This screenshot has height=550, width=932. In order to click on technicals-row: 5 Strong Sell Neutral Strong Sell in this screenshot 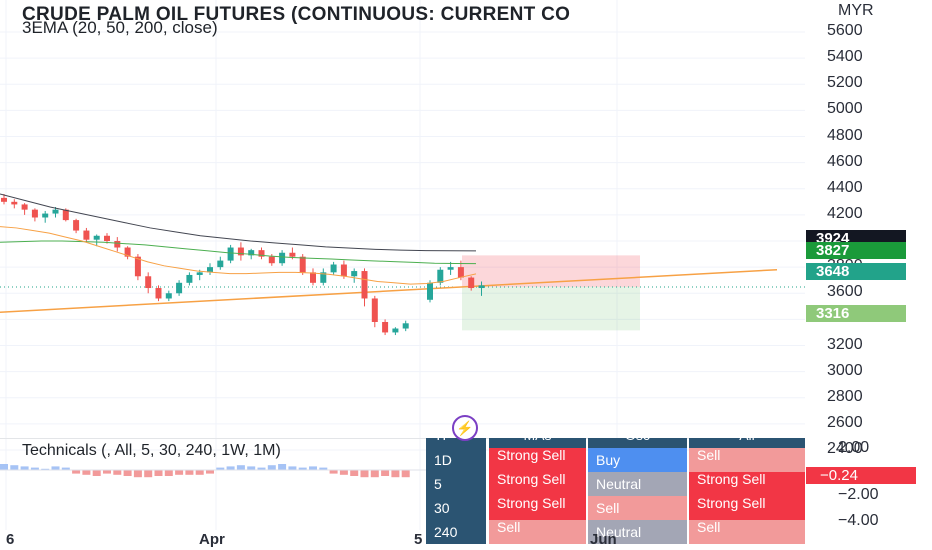, I will do `click(615, 484)`.